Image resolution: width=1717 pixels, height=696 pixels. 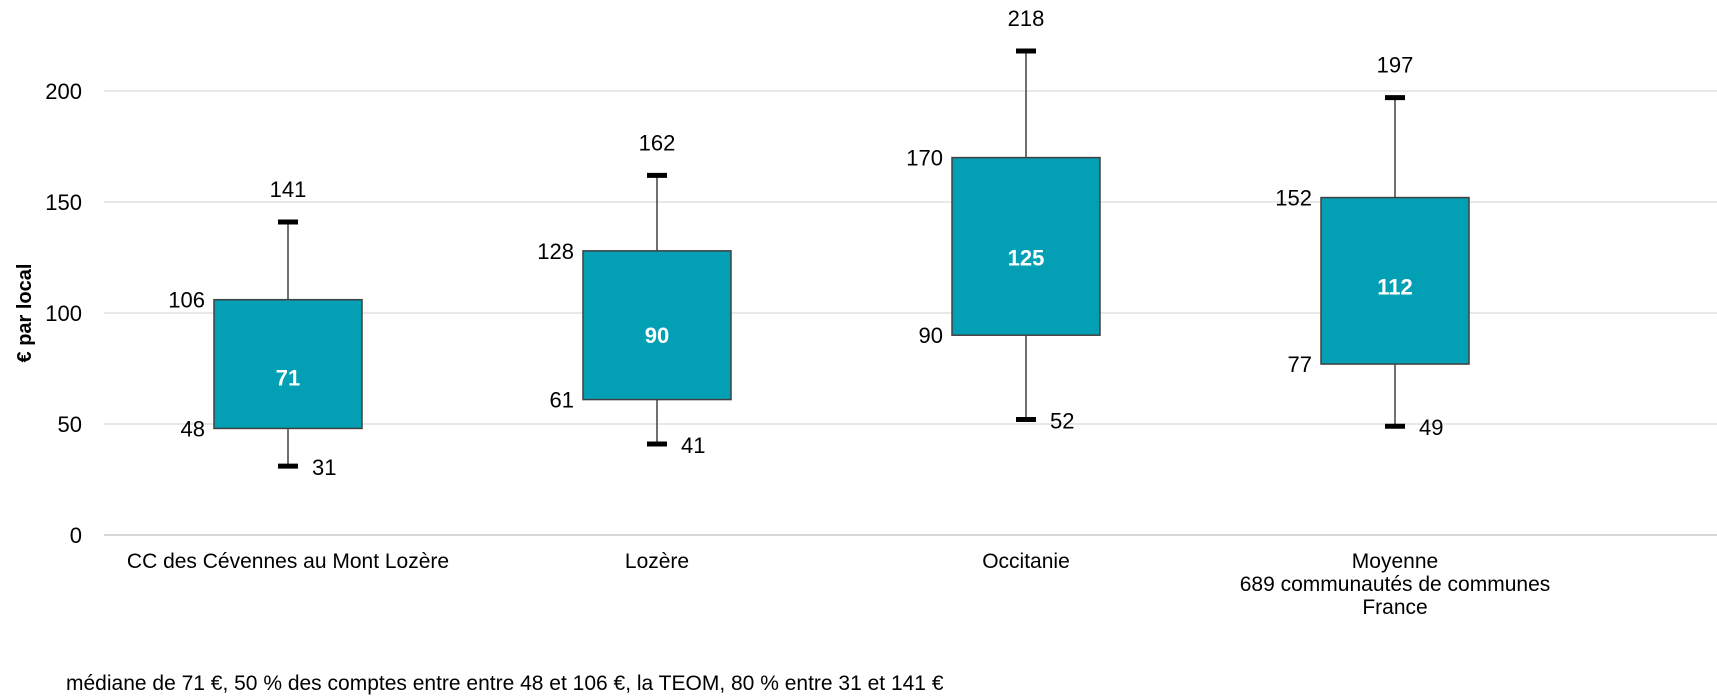 What do you see at coordinates (324, 467) in the screenshot?
I see `min-label: 31` at bounding box center [324, 467].